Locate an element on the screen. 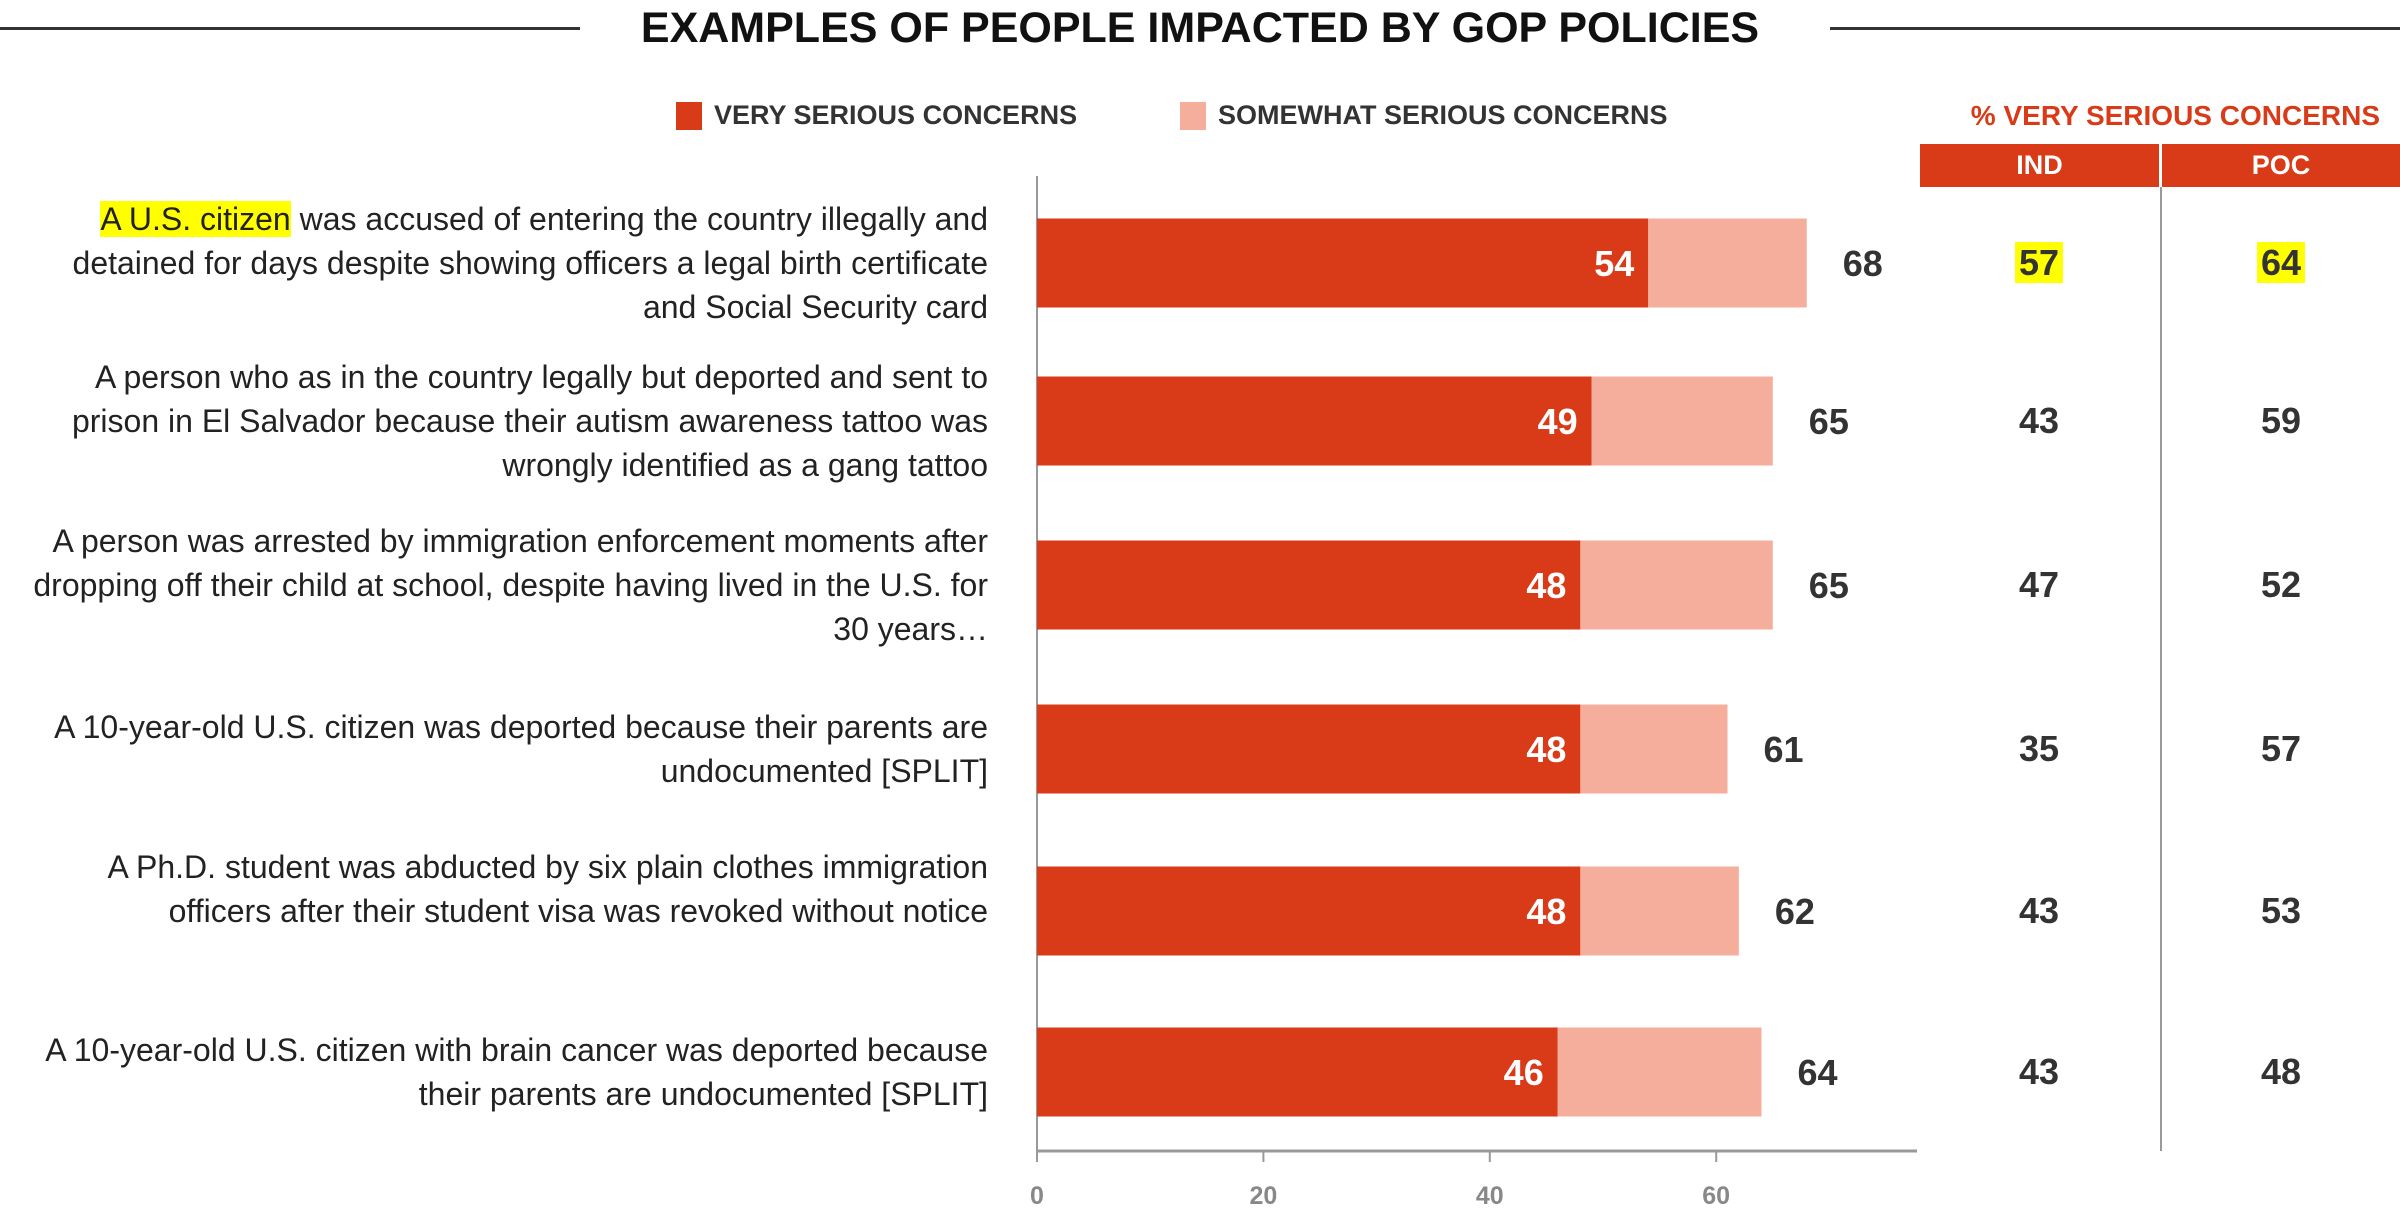 Image resolution: width=2400 pixels, height=1218 pixels. data-label-total: 62 is located at coordinates (1795, 911).